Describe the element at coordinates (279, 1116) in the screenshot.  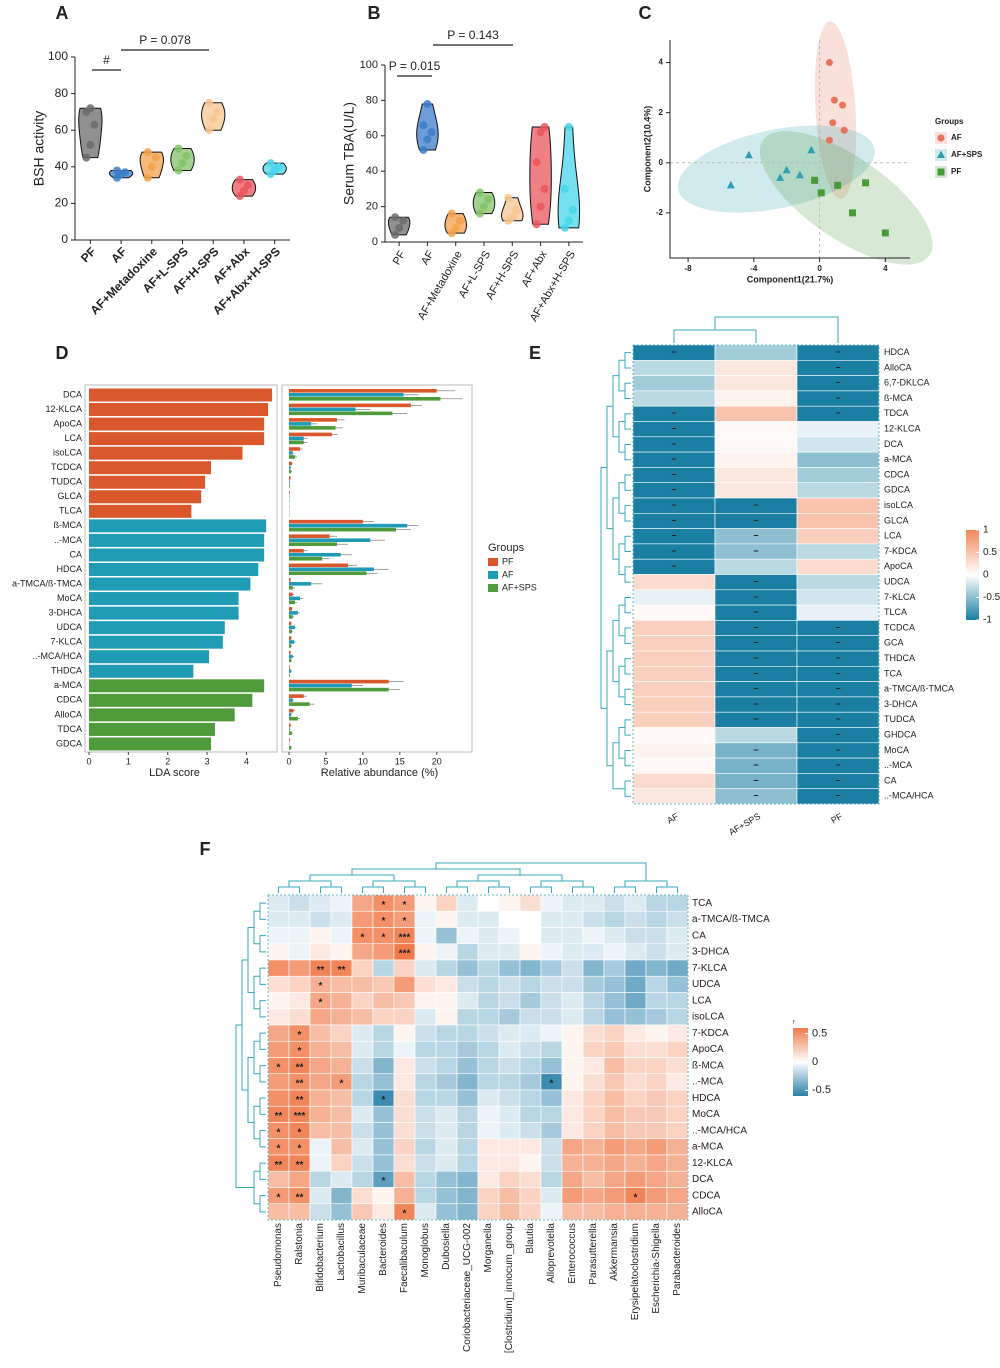
I see `cell-label: **` at that location.